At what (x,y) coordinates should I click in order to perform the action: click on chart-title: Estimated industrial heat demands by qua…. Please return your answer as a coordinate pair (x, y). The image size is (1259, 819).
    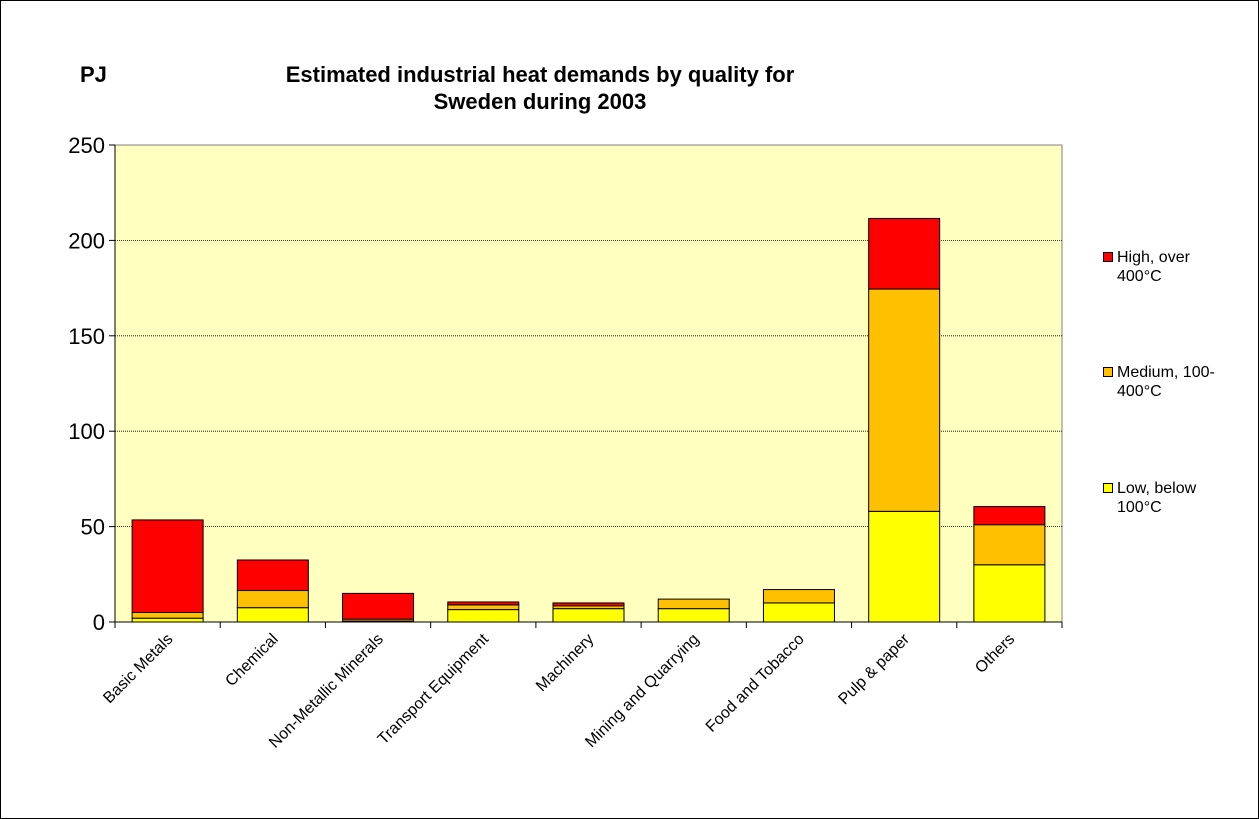
    Looking at the image, I should click on (540, 89).